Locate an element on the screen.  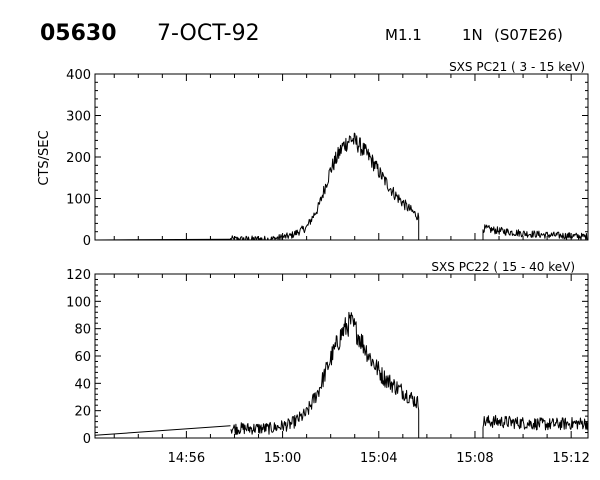
pc21-title: SXS PC21 ( 3 - 15 keV) is located at coordinates (517, 67).